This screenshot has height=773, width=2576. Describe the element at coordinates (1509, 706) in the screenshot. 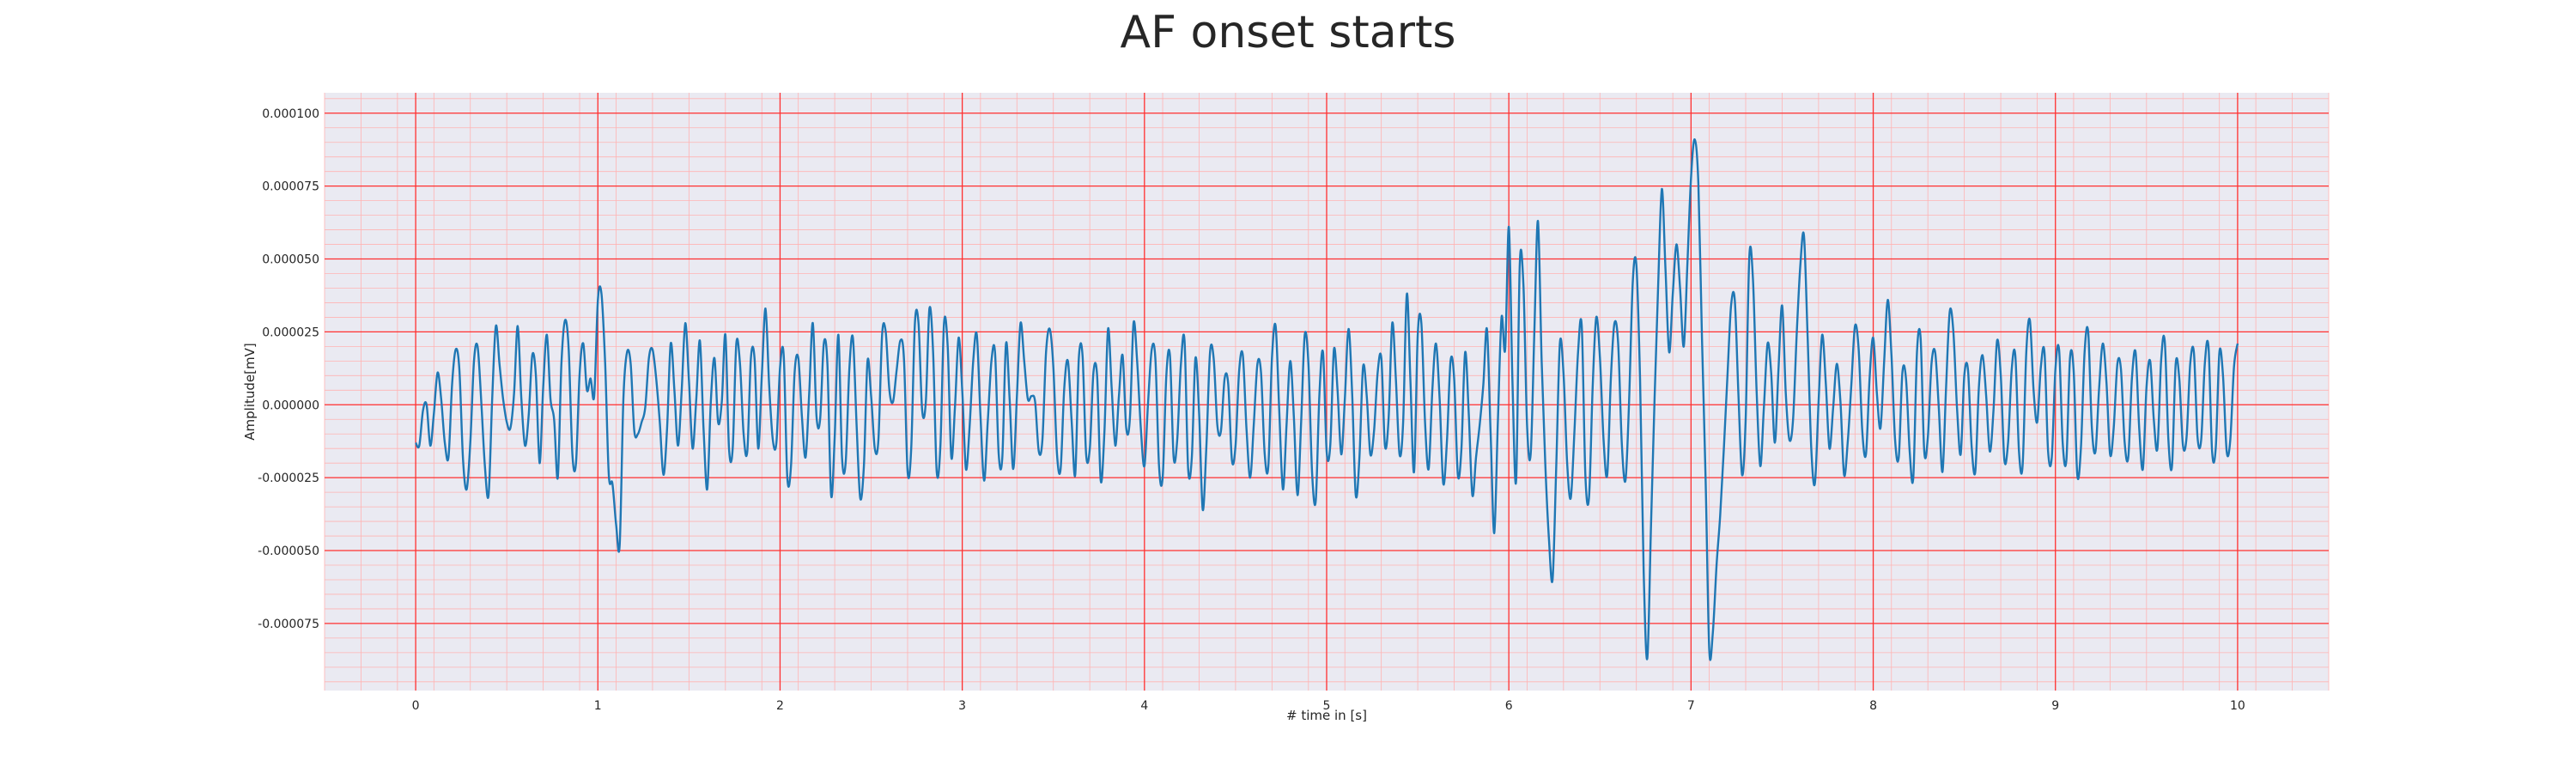

I see `x-tick-label: 6` at that location.